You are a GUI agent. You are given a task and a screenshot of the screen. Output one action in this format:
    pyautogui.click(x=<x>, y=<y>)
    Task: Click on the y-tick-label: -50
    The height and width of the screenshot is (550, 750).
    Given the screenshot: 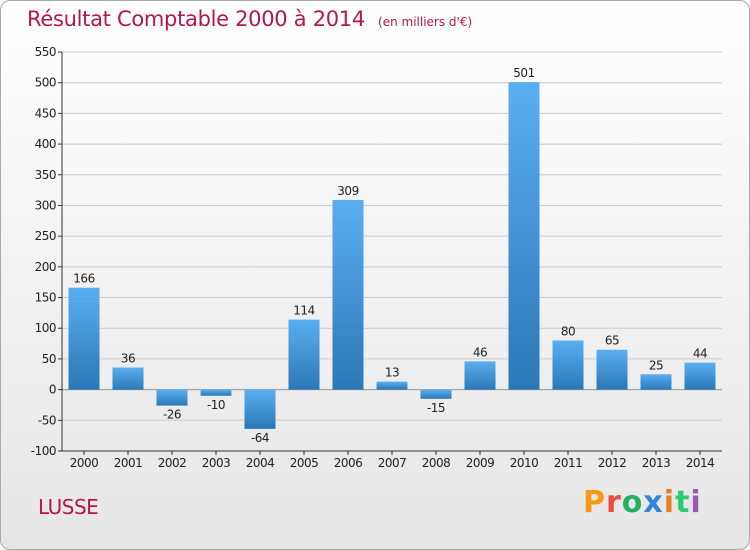 What is the action you would take?
    pyautogui.click(x=47, y=420)
    